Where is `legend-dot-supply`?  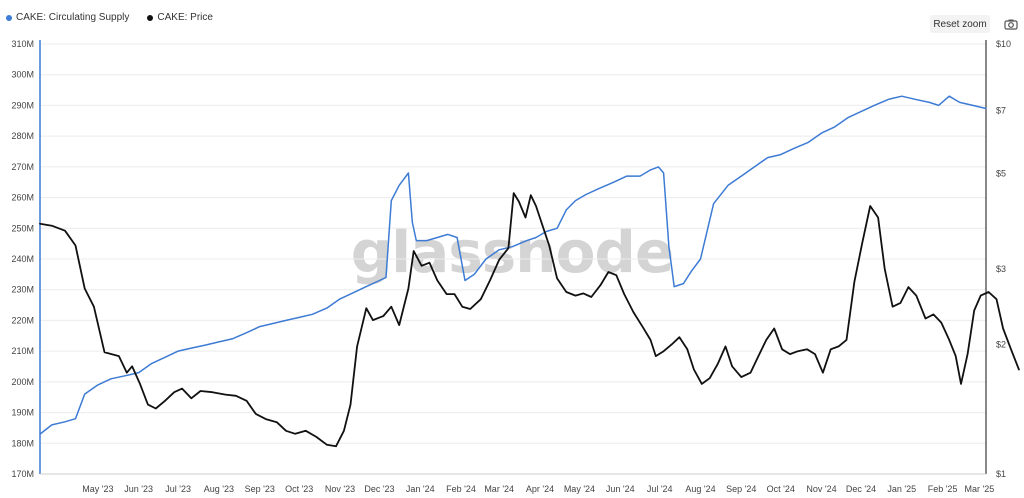 legend-dot-supply is located at coordinates (9, 17).